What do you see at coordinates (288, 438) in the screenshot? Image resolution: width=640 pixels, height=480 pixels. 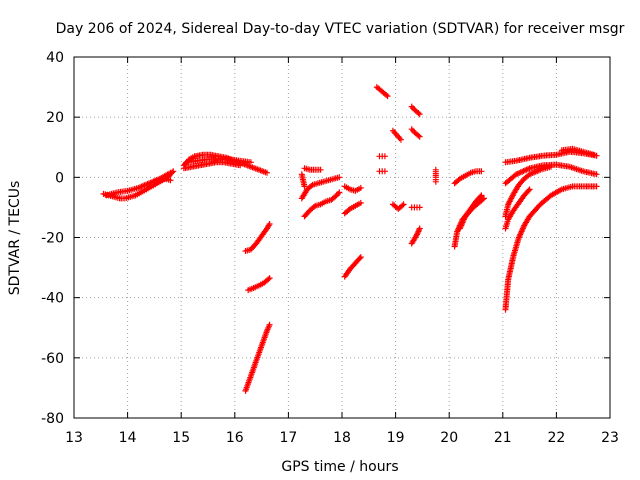 I see `x-tick-label: 17` at bounding box center [288, 438].